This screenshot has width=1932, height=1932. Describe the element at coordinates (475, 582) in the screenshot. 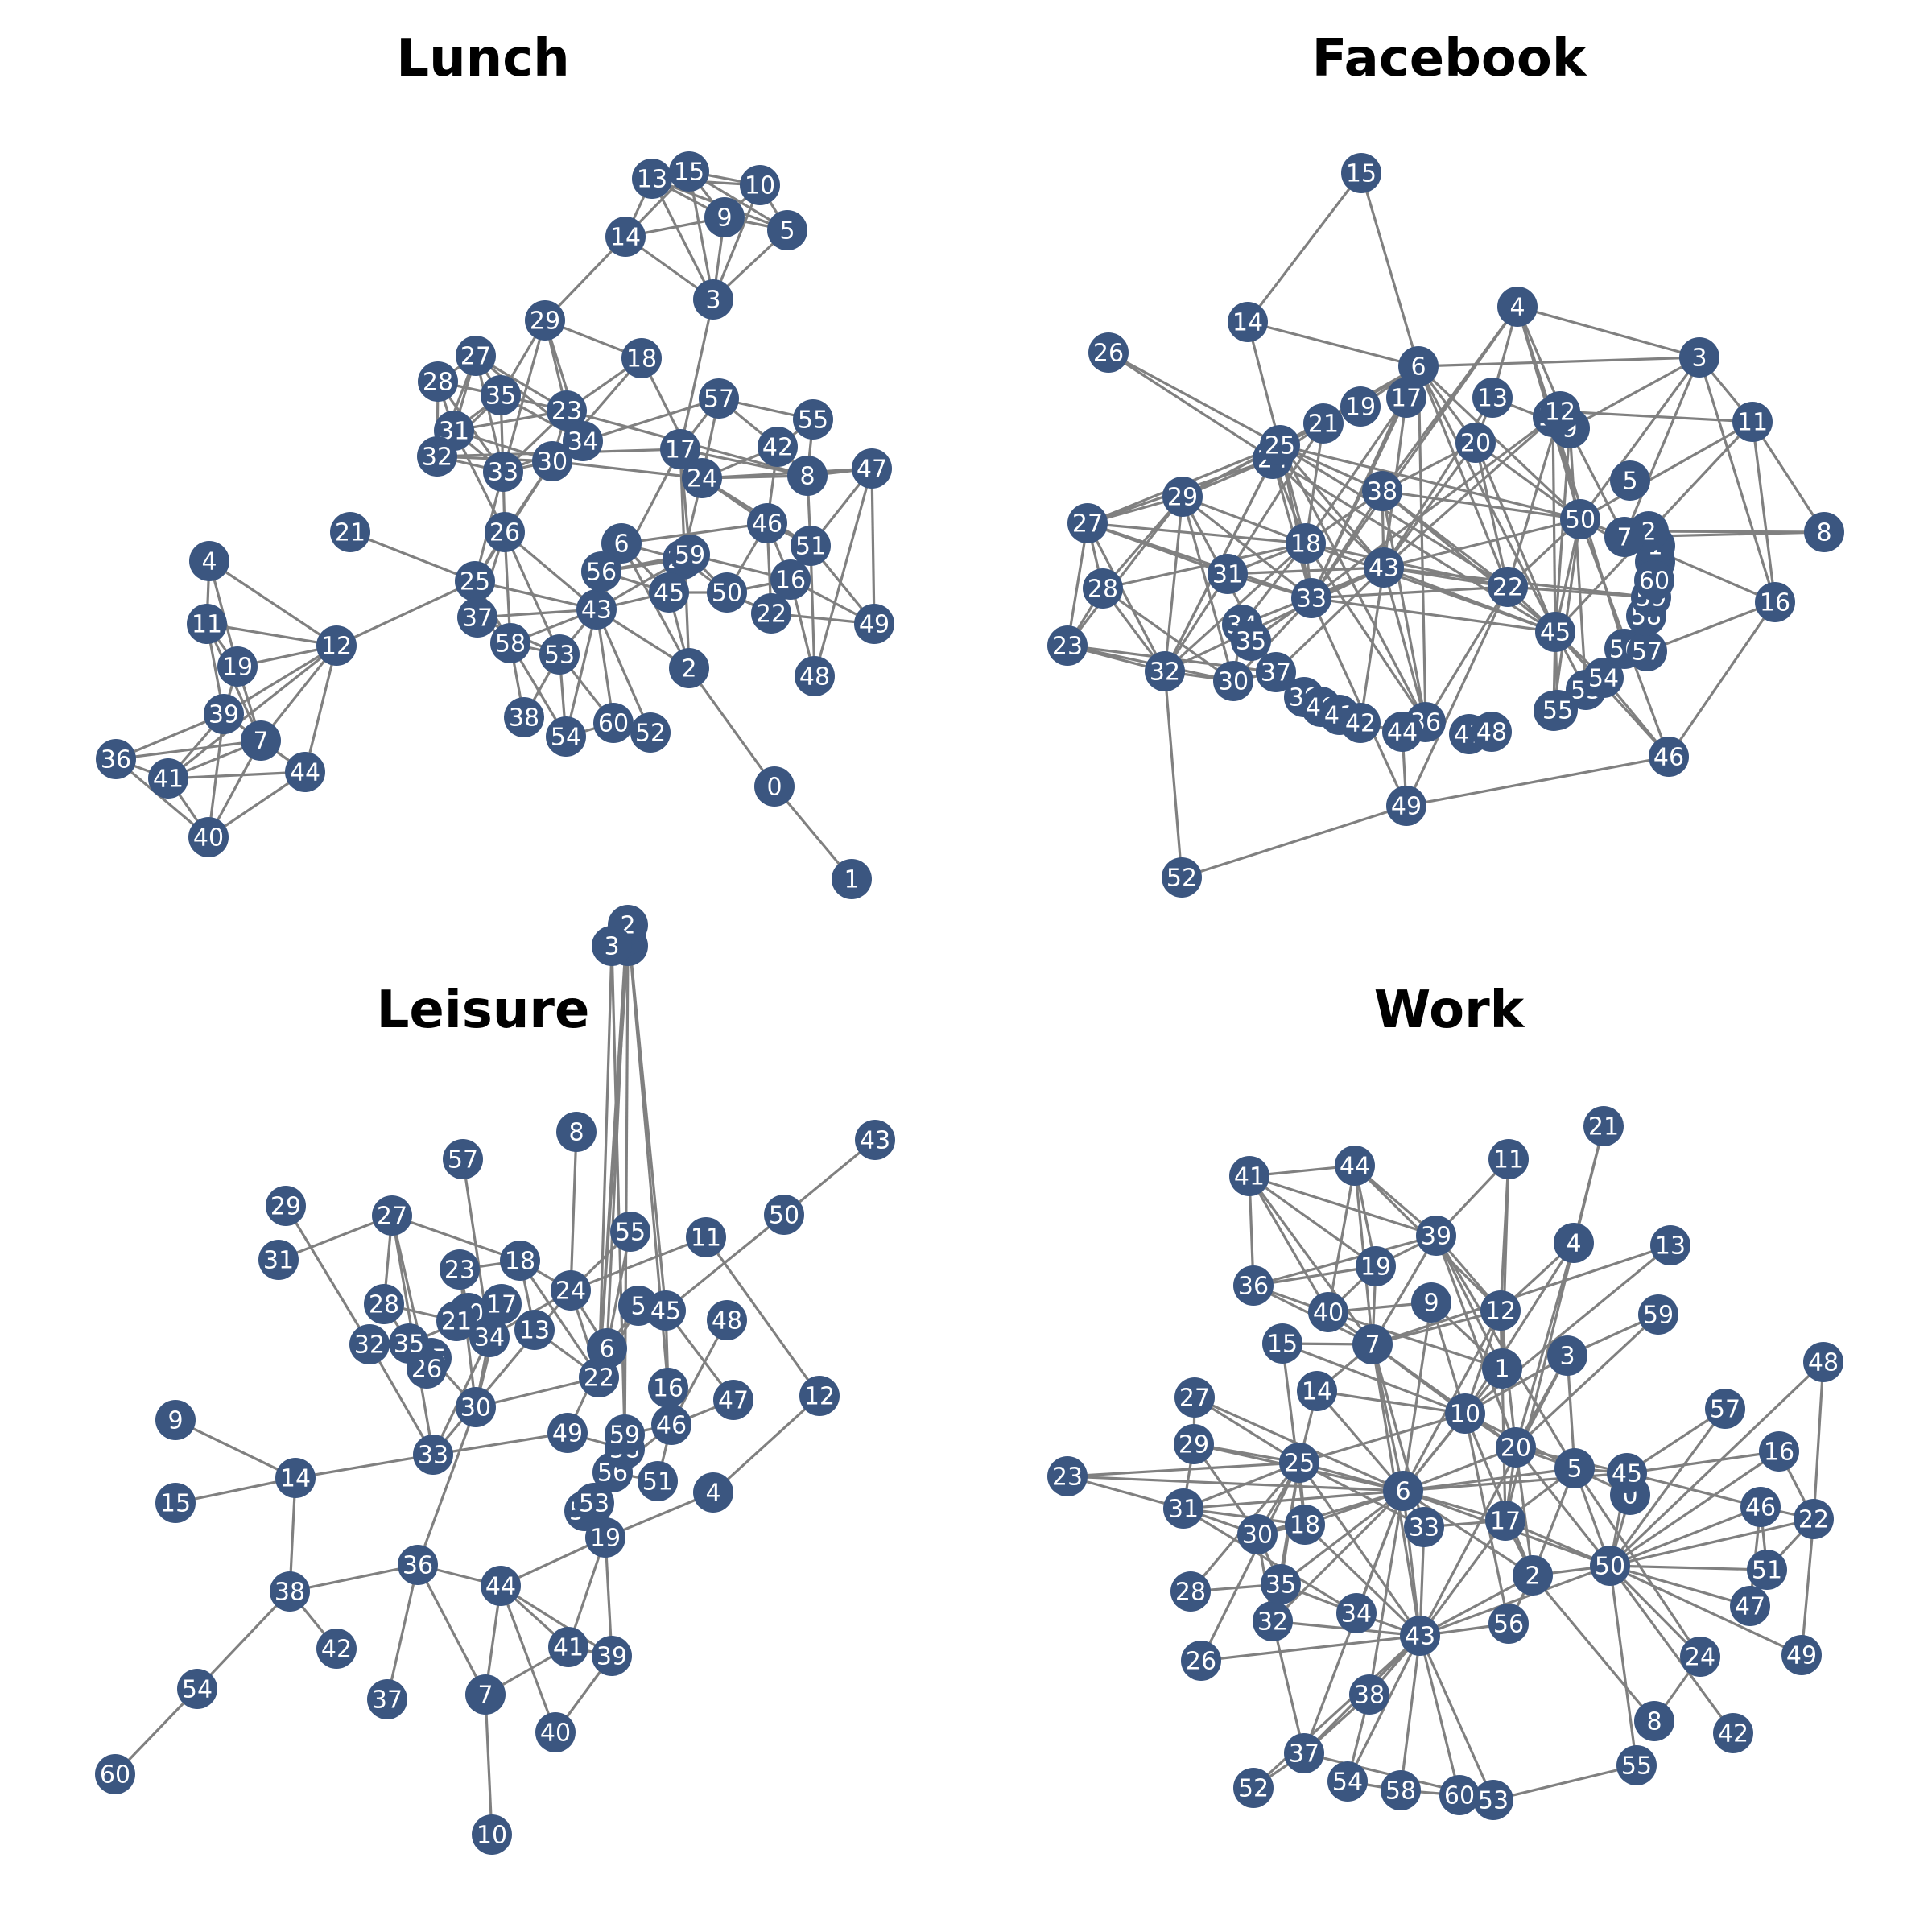

I see `node-label: 25` at that location.